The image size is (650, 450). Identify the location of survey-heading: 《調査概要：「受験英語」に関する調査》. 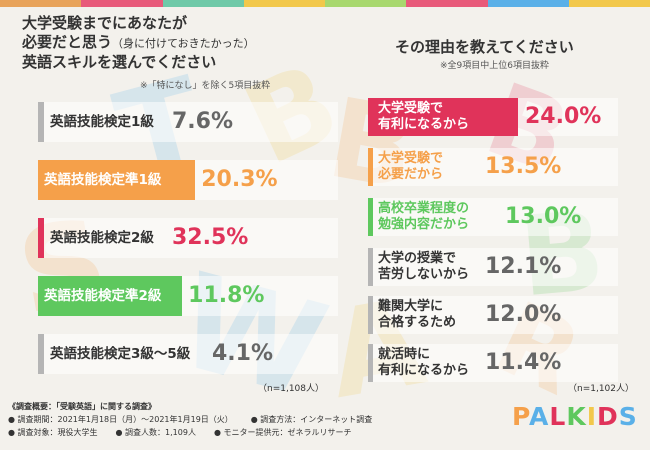
(82, 406).